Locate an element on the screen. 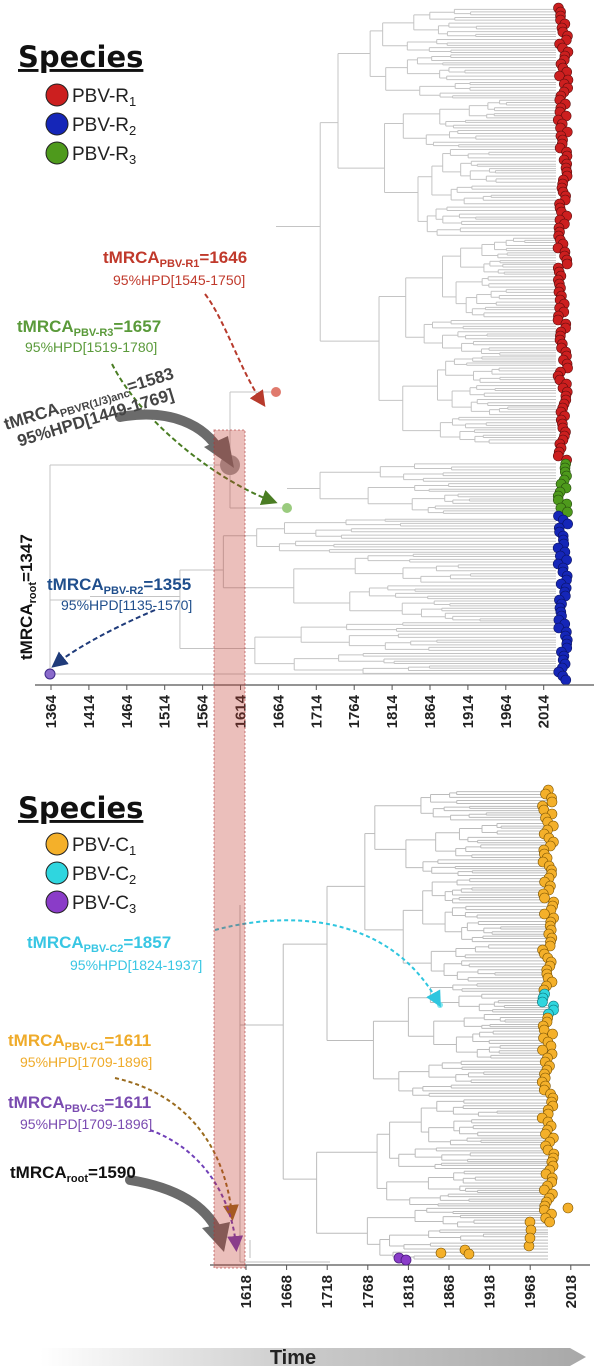 The width and height of the screenshot is (594, 1366). tick-top-label-7: 1714 is located at coordinates (316, 711).